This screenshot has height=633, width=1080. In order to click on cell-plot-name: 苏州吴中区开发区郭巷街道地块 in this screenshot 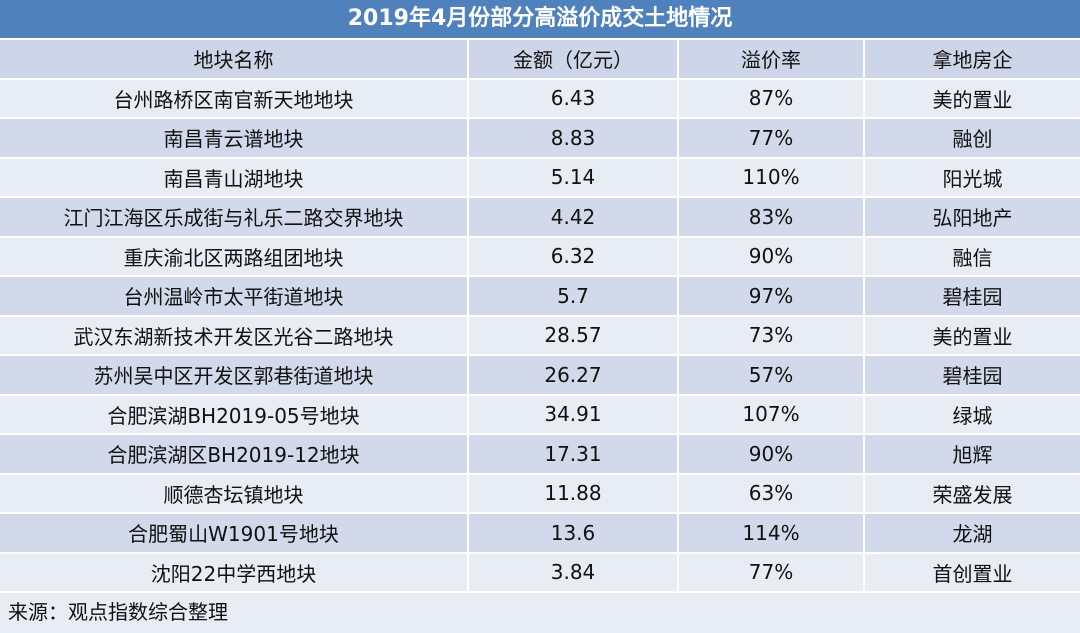, I will do `click(234, 375)`.